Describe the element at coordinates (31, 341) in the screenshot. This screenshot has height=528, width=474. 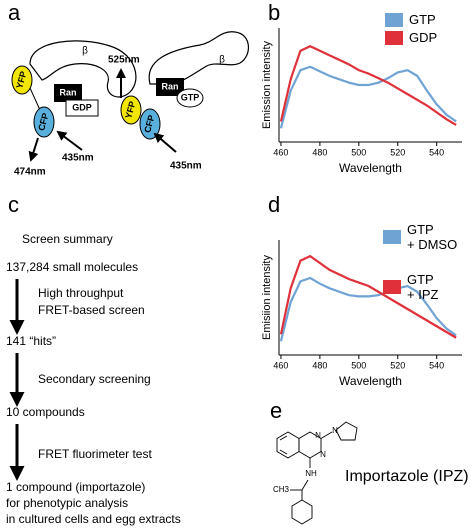
I see `stage: 141 “hits”` at that location.